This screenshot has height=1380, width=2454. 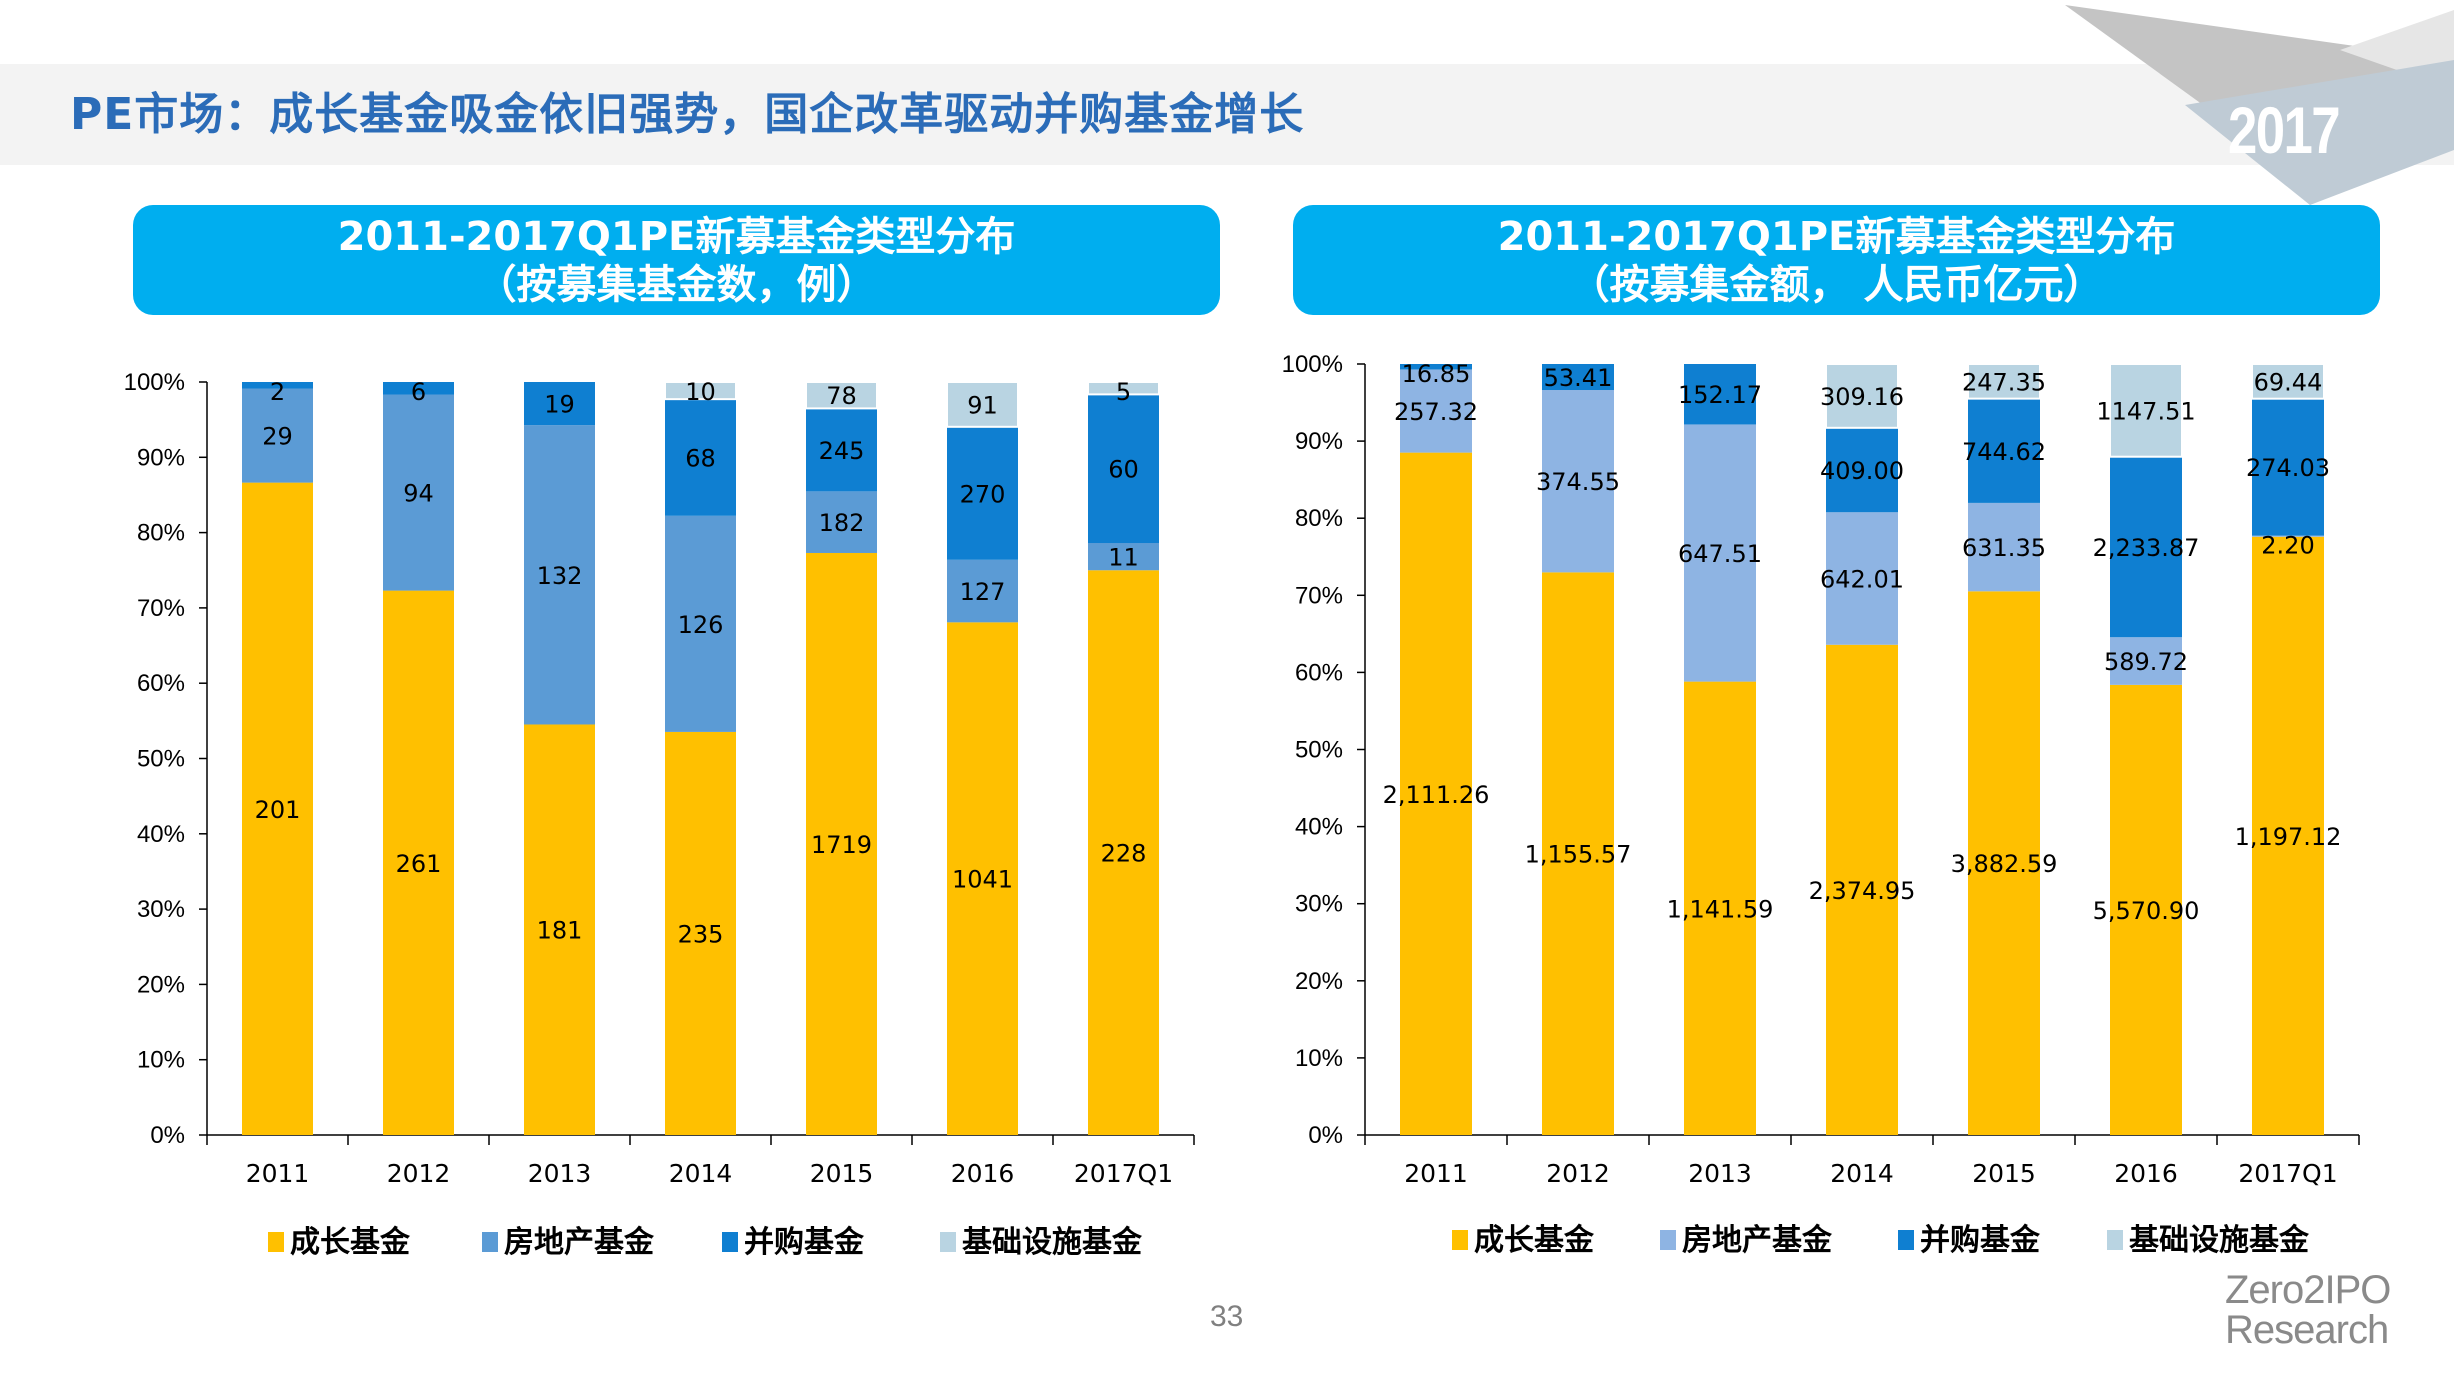 What do you see at coordinates (1578, 1173) in the screenshot?
I see `right-x-tick-label: 2012` at bounding box center [1578, 1173].